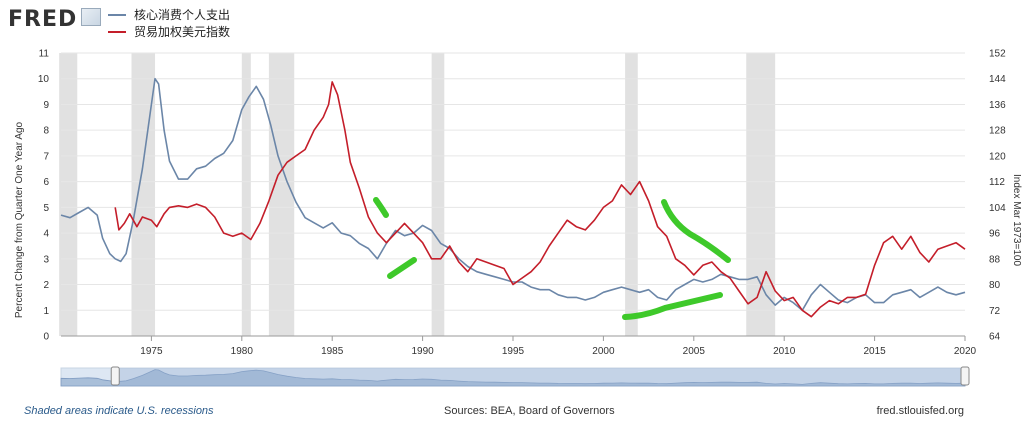 The width and height of the screenshot is (1027, 426). Describe the element at coordinates (874, 351) in the screenshot. I see `x-tick-label: 2015` at that location.